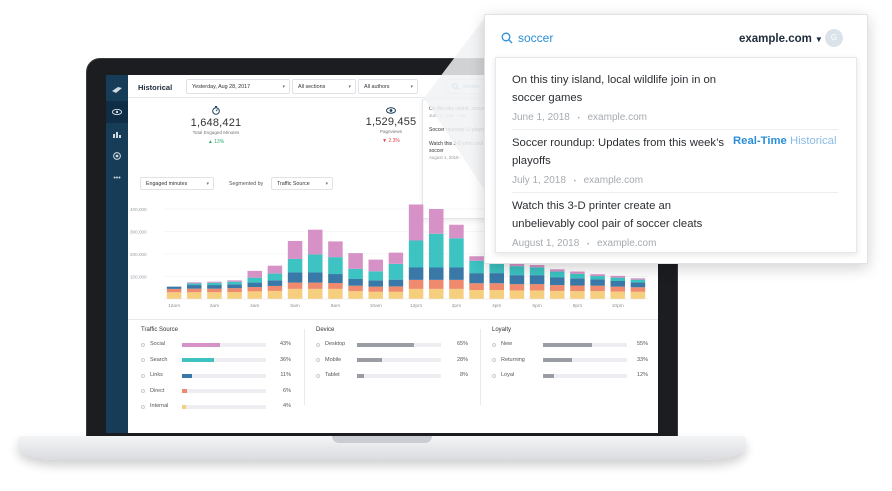 Image resolution: width=892 pixels, height=491 pixels. What do you see at coordinates (177, 183) in the screenshot?
I see `metric-select: Engaged minutes ▾` at bounding box center [177, 183].